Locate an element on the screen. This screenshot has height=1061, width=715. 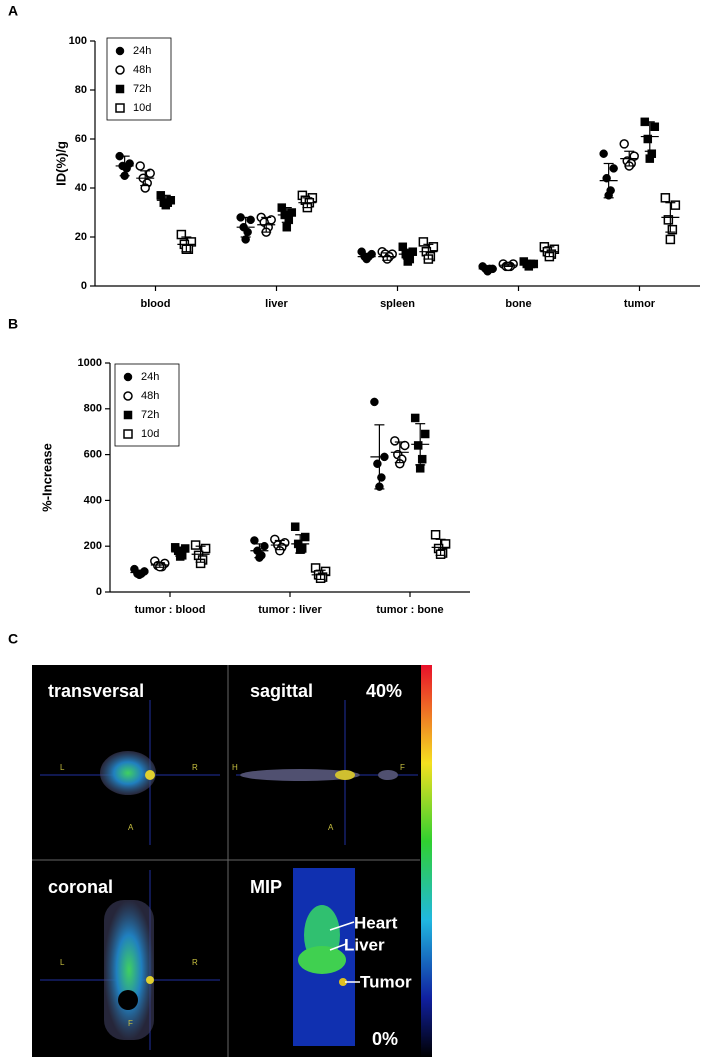
x-tick-label: tumor : liver is located at coordinates (290, 610).